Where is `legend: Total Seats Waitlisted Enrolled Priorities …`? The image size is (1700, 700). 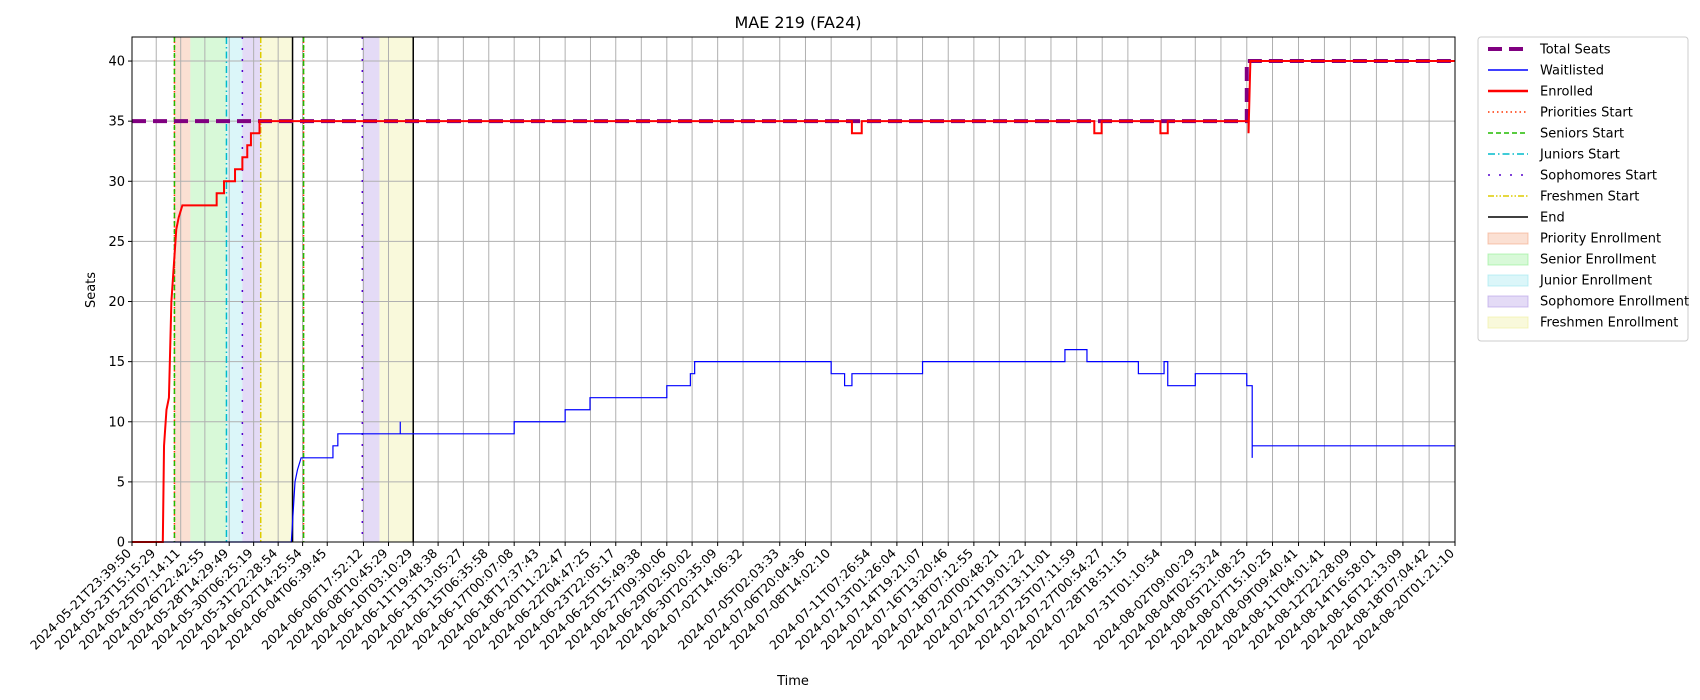 legend: Total Seats Waitlisted Enrolled Priorities … is located at coordinates (1583, 189).